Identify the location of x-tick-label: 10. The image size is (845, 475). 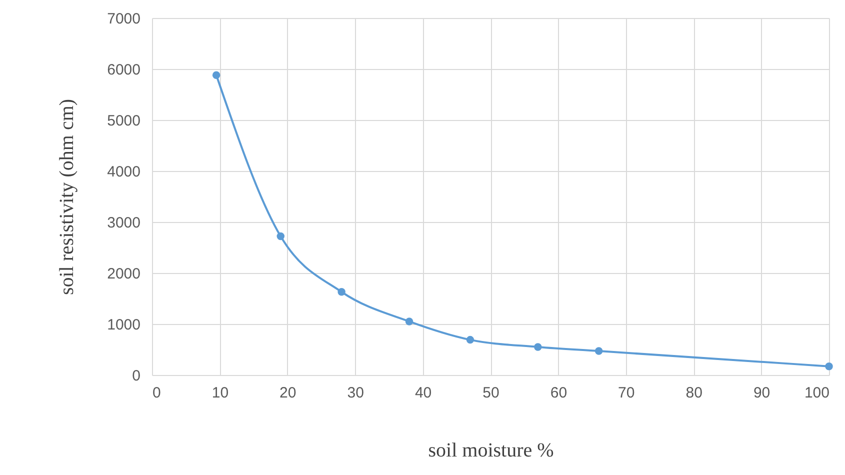
(220, 393).